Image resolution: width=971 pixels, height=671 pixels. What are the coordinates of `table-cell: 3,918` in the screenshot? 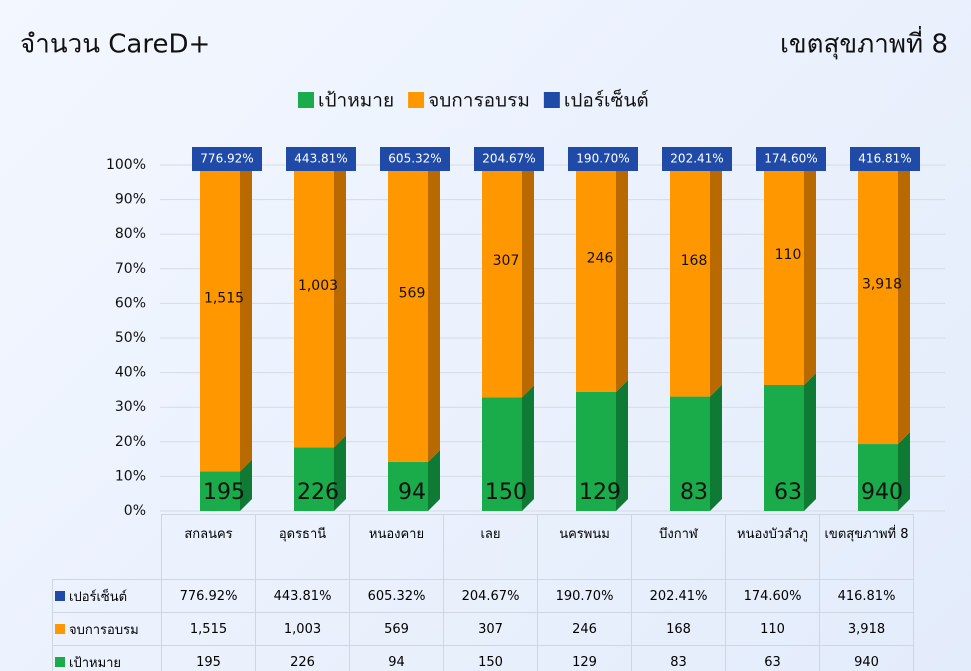 It's located at (866, 629).